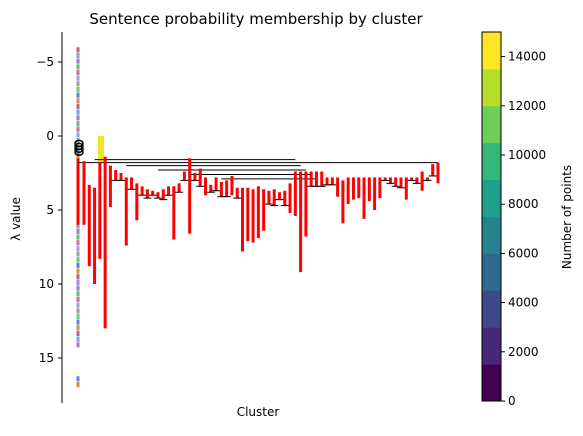 This screenshot has height=436, width=583. I want to click on colorbar-tick-label: 14000, so click(527, 57).